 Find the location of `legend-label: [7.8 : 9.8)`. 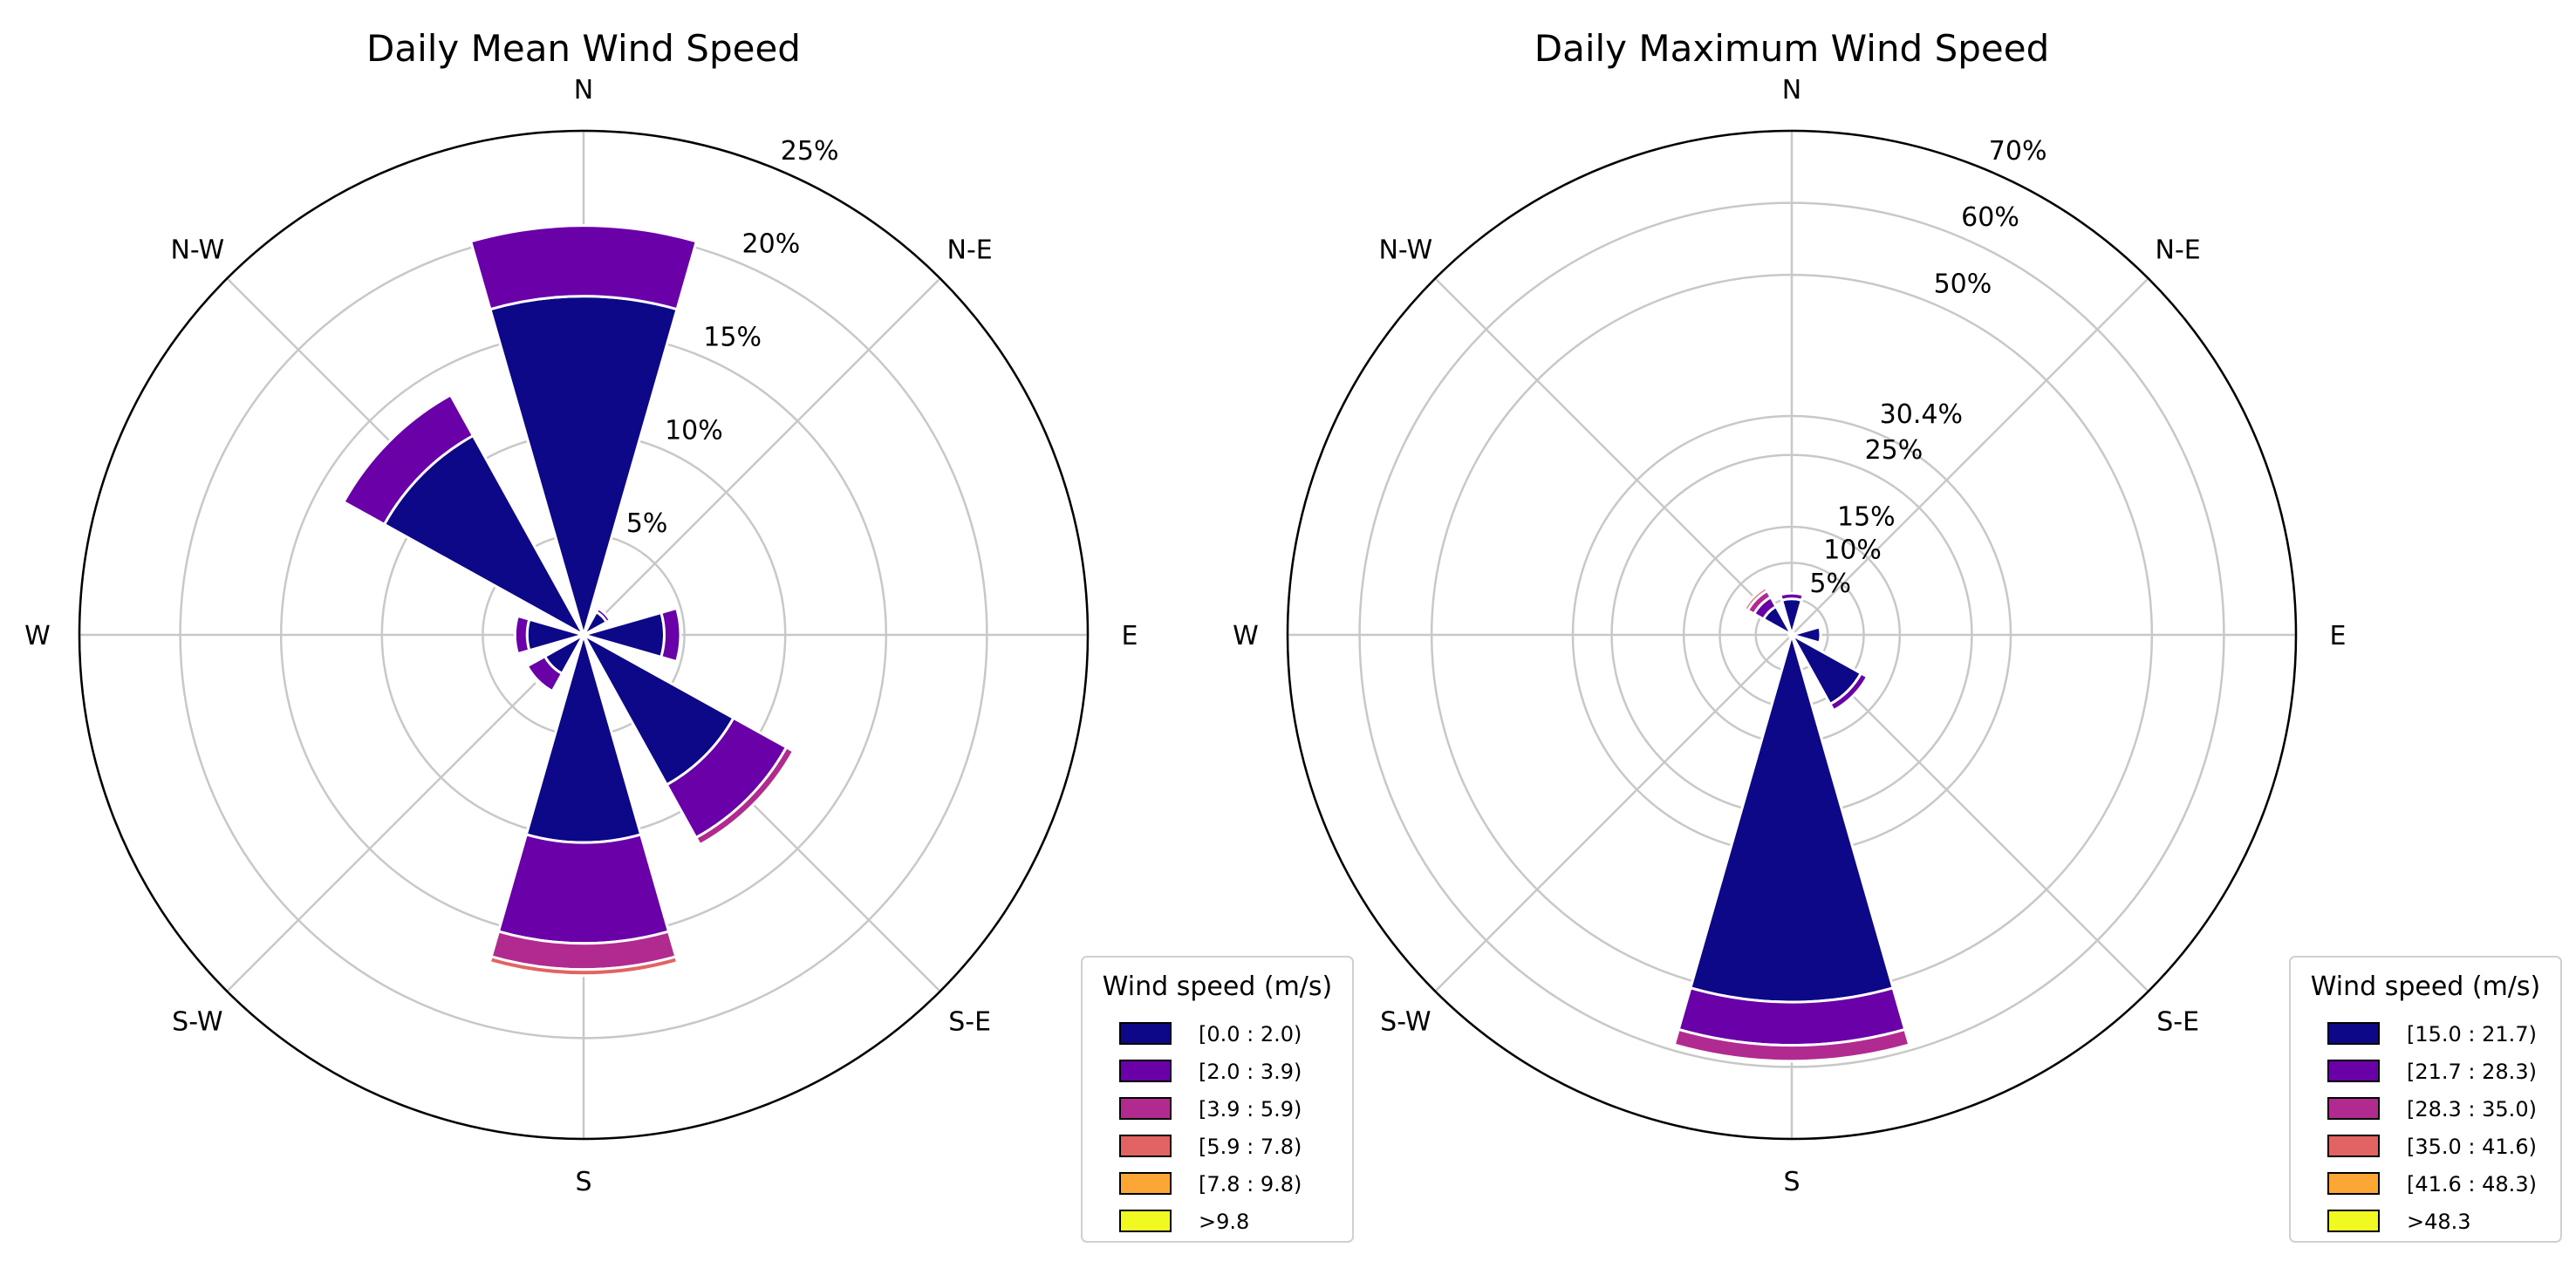

legend-label: [7.8 : 9.8) is located at coordinates (1250, 1184).